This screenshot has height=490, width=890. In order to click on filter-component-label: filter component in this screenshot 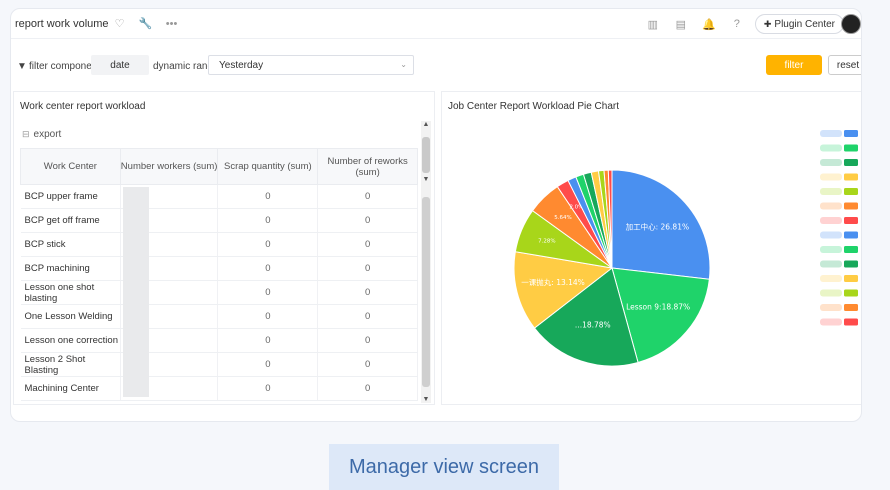, I will do `click(65, 66)`.